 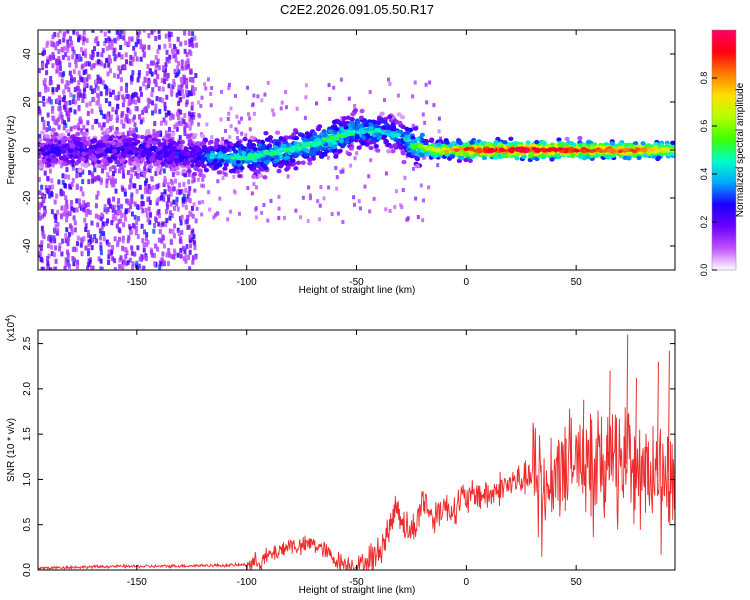 What do you see at coordinates (357, 9) in the screenshot?
I see `figure-title: C2E2.2026.091.05.50.R17` at bounding box center [357, 9].